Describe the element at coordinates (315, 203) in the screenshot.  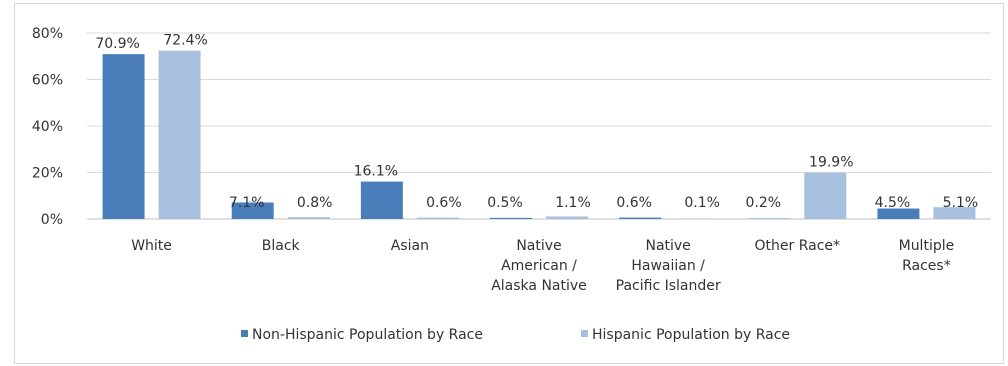
I see `data-label: 0.8%` at that location.